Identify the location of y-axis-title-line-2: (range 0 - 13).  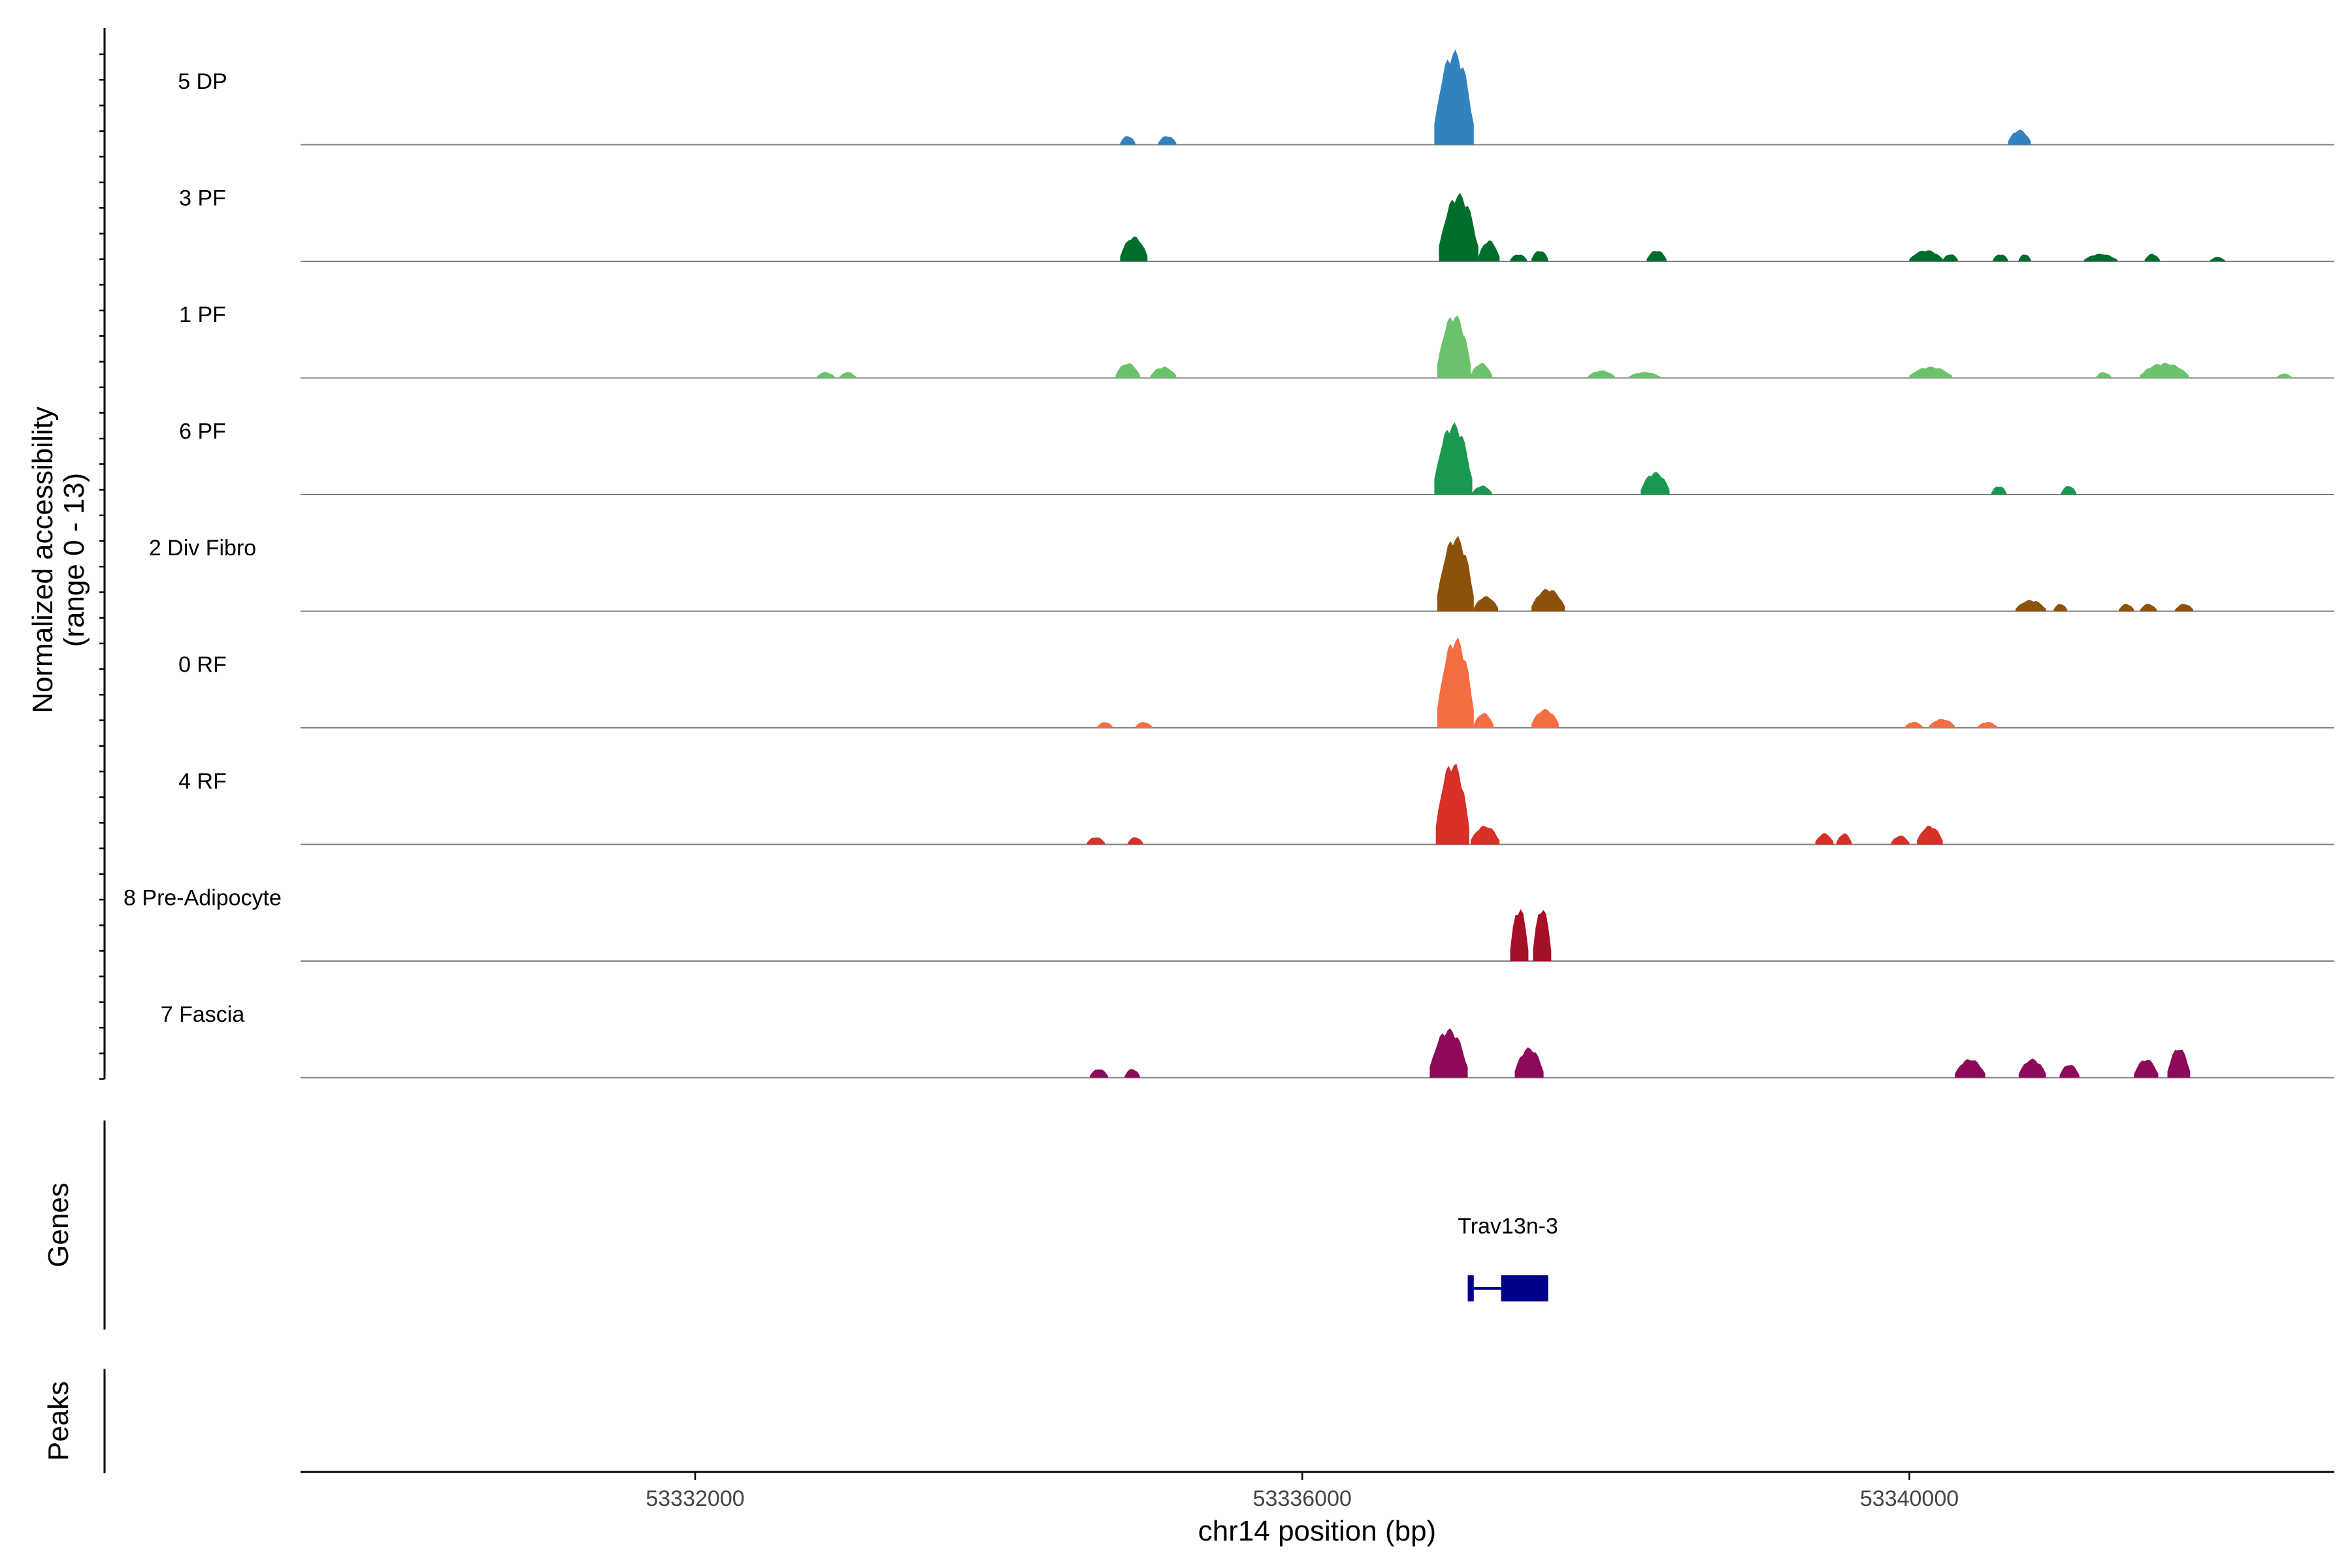
(74, 560).